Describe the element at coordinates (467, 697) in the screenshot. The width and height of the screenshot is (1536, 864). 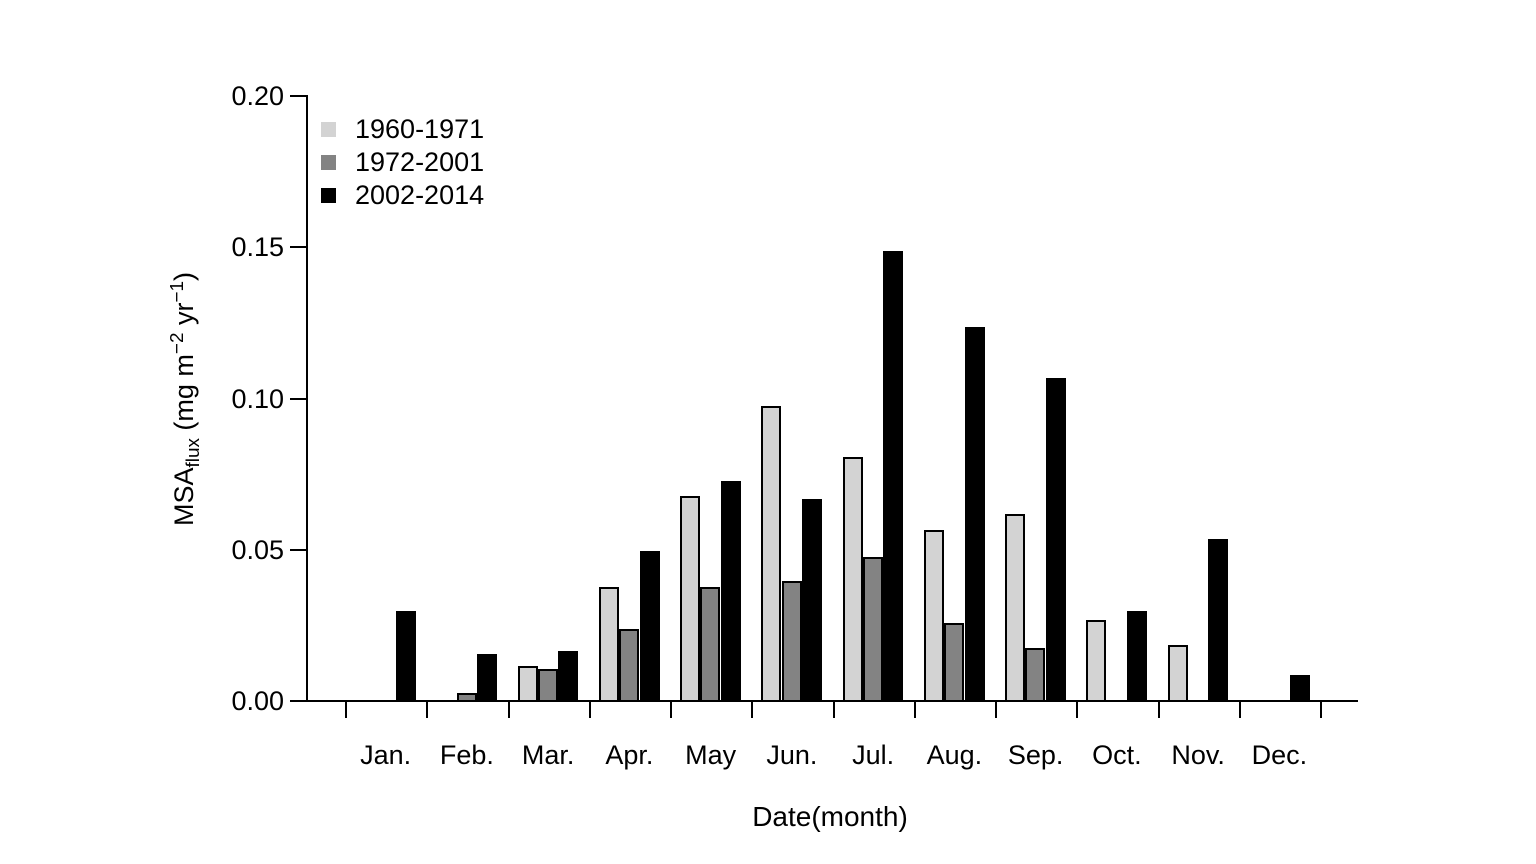
I see `bar-1972-2001-feb` at that location.